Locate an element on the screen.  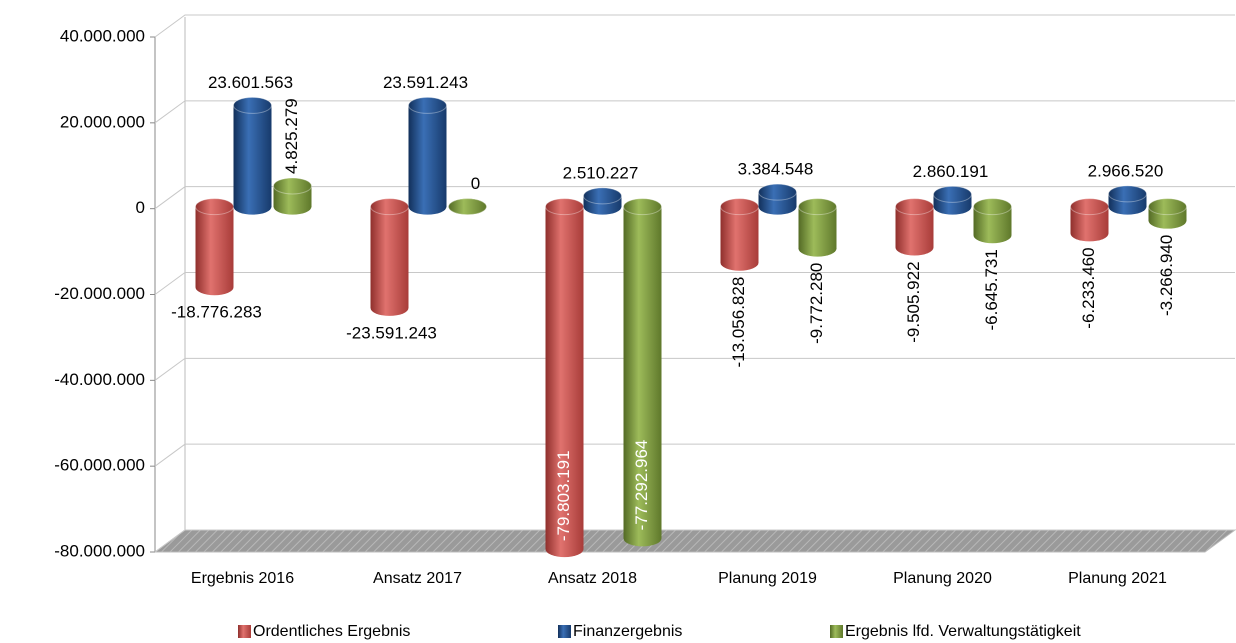
floor is located at coordinates (694, 541).